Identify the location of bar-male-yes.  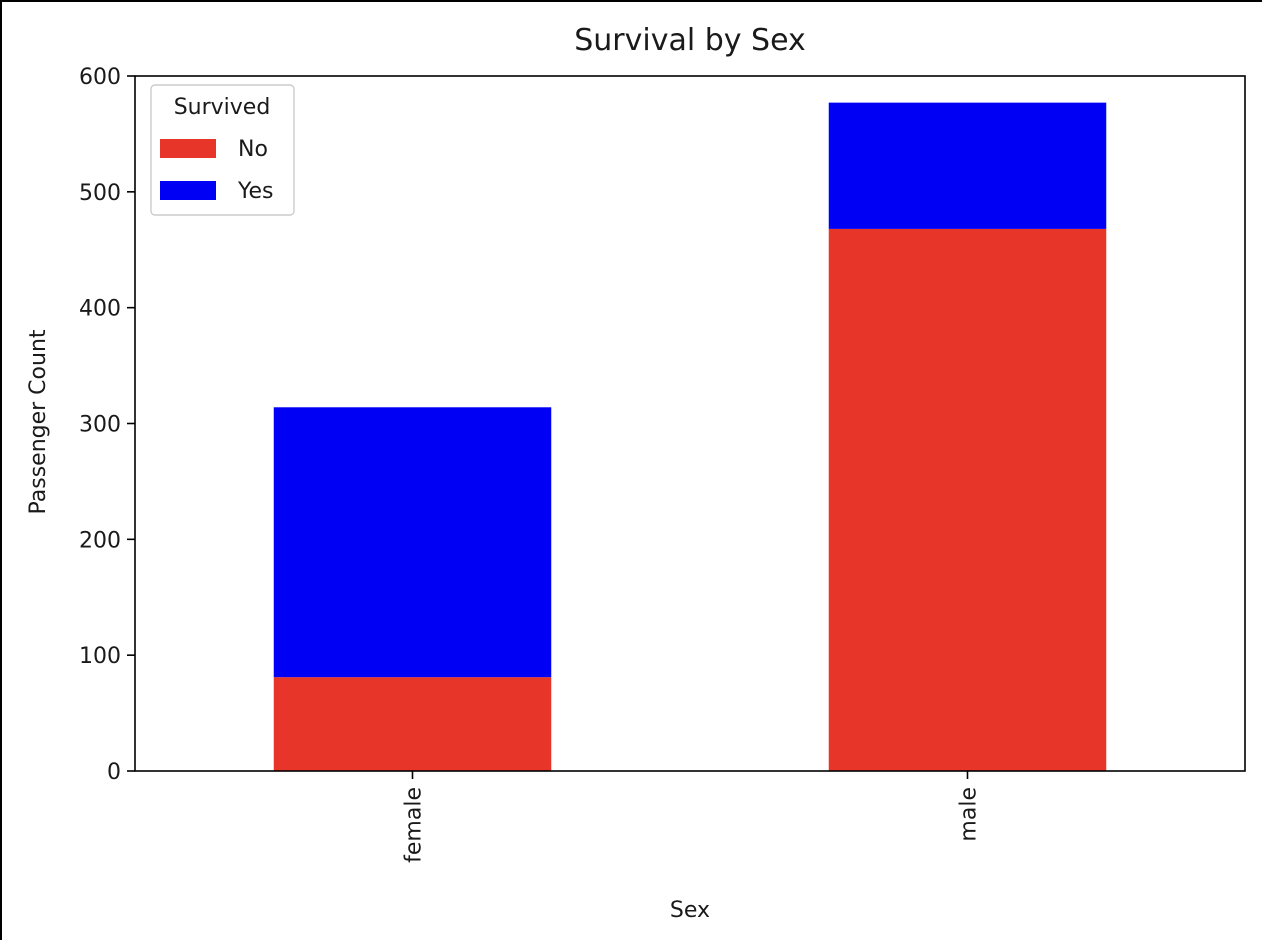
(967, 165).